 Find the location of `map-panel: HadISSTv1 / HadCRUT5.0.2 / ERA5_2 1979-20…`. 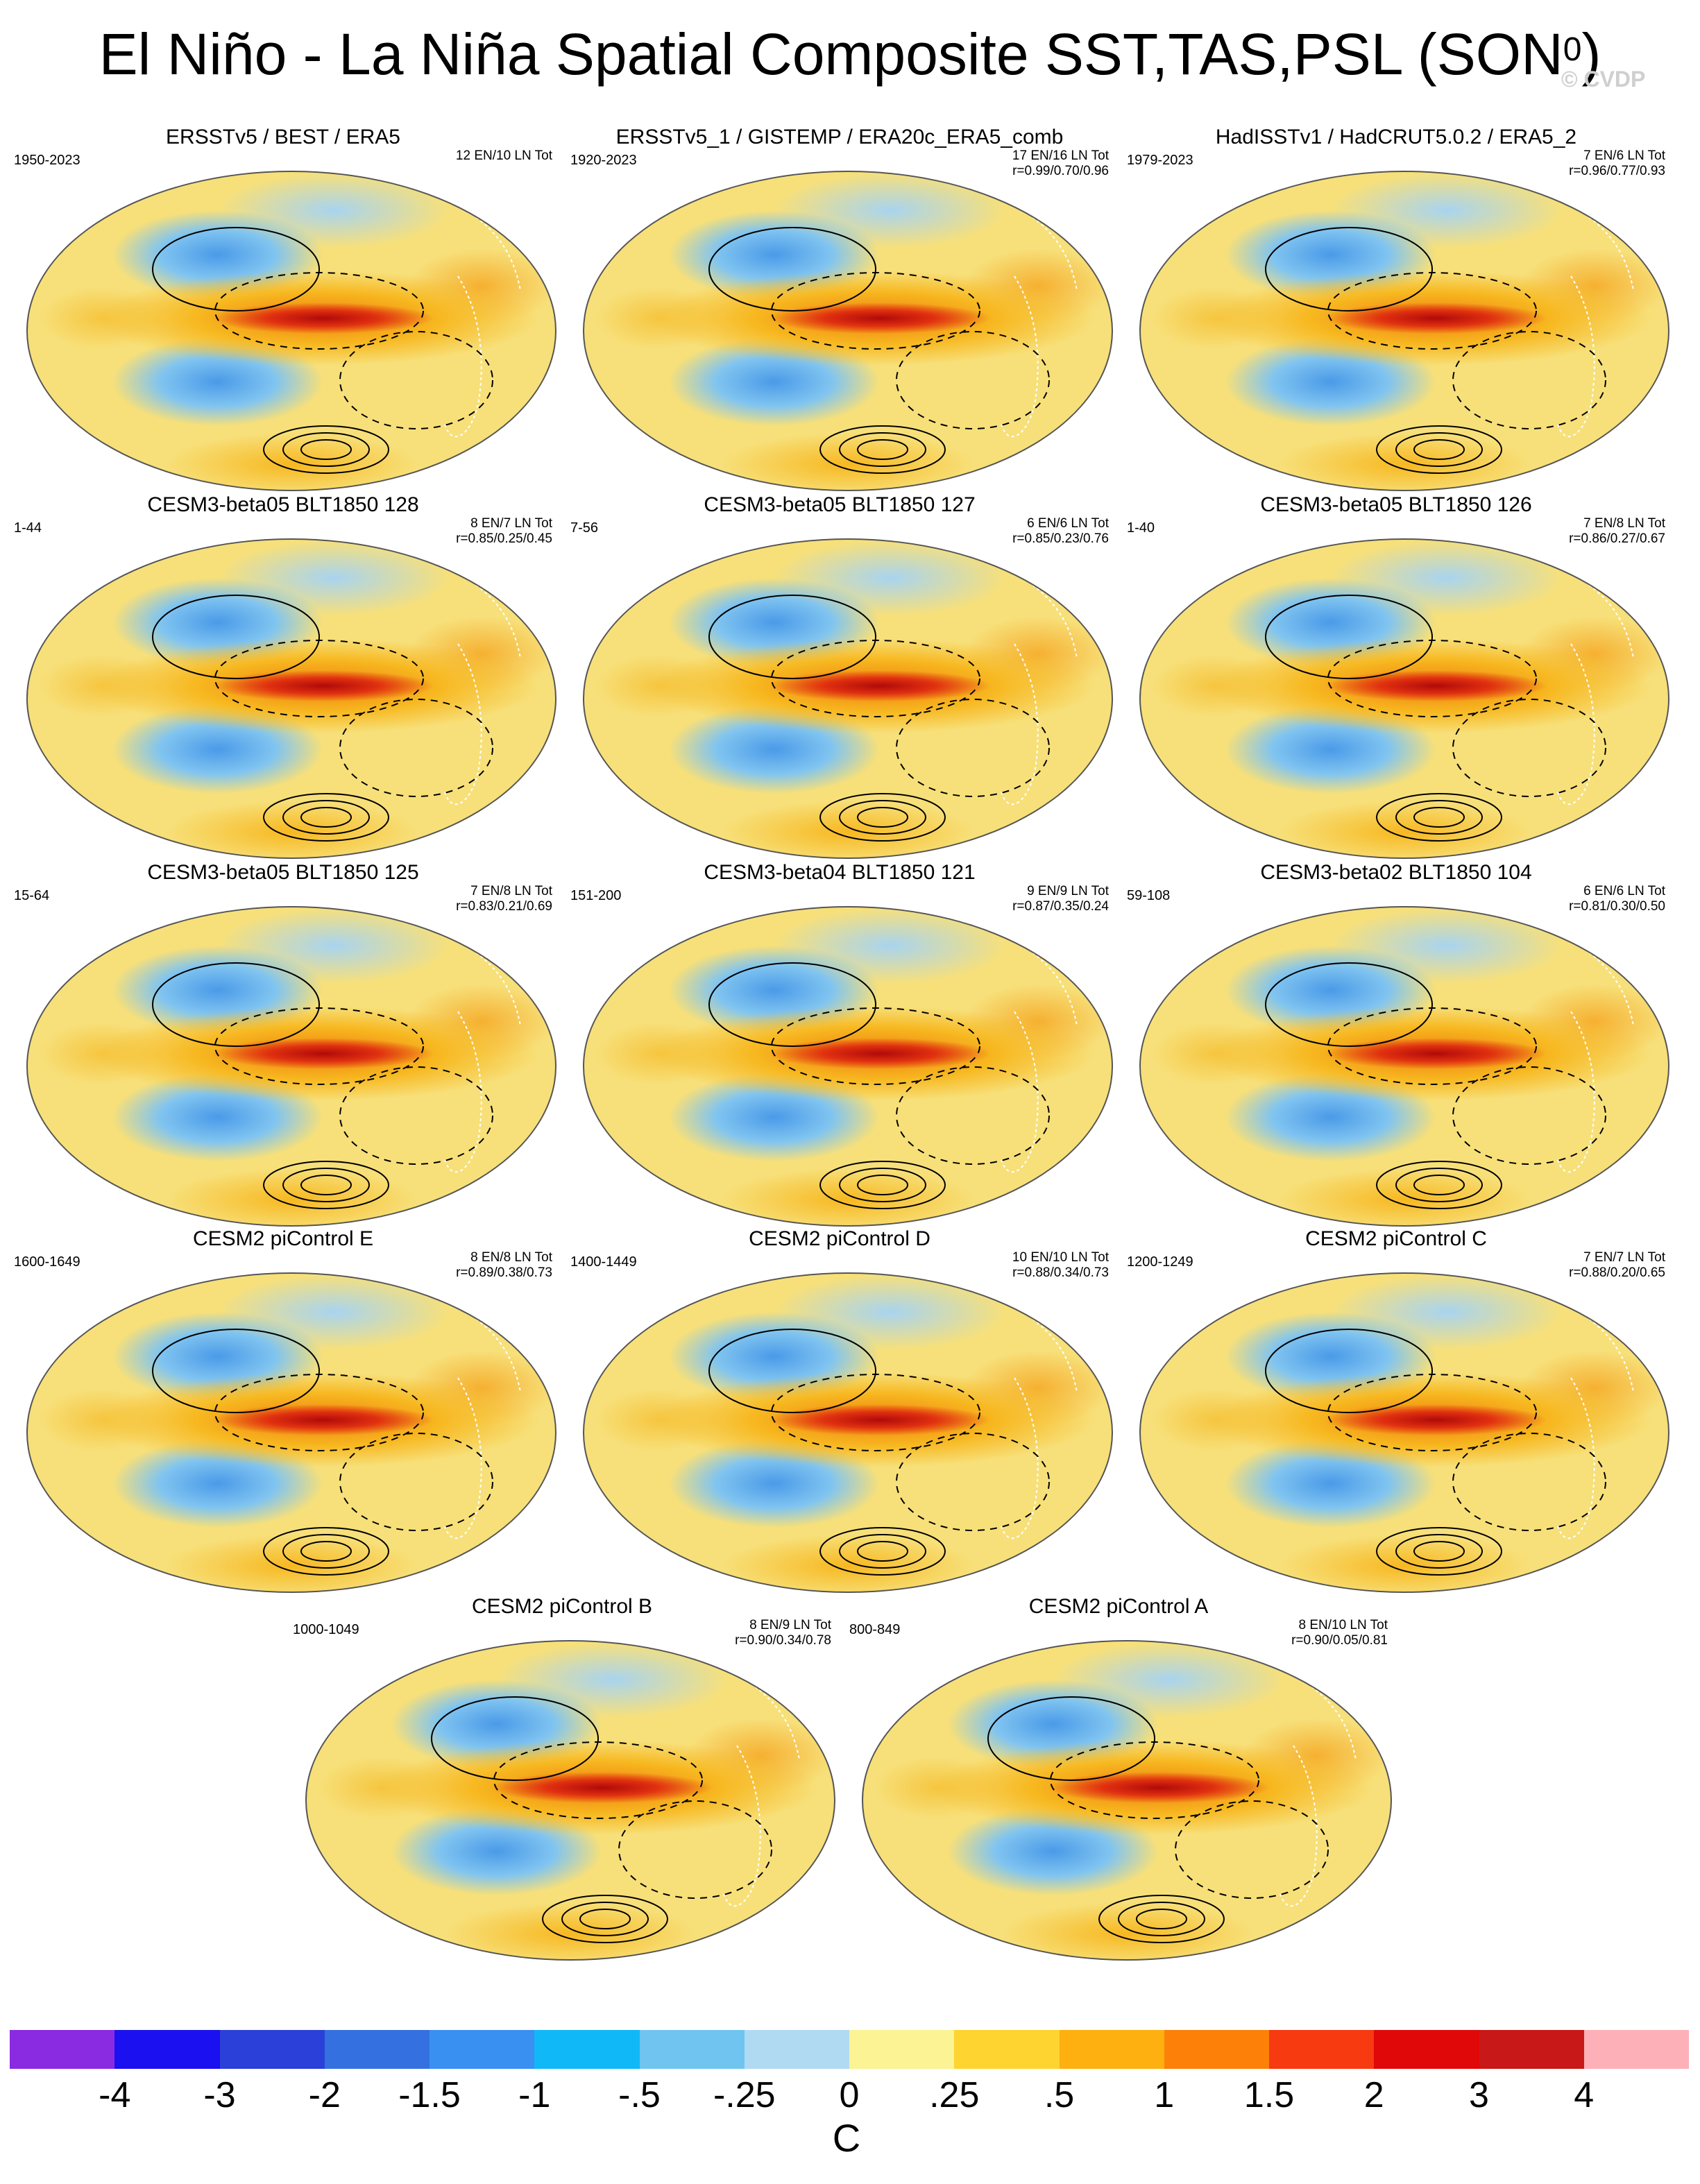

map-panel: HadISSTv1 / HadCRUT5.0.2 / ERA5_2 1979-20… is located at coordinates (1397, 312).